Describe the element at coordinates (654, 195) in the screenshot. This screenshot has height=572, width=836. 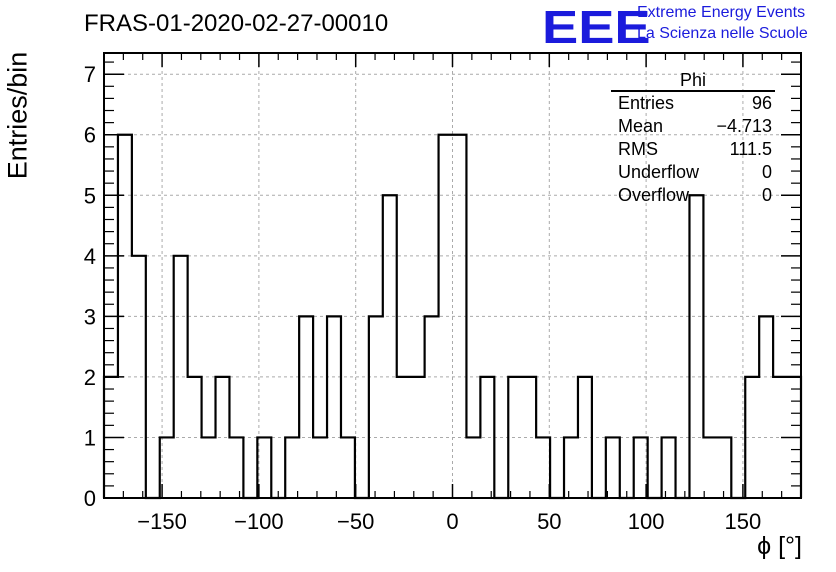
I see `stats-label: Overflow` at that location.